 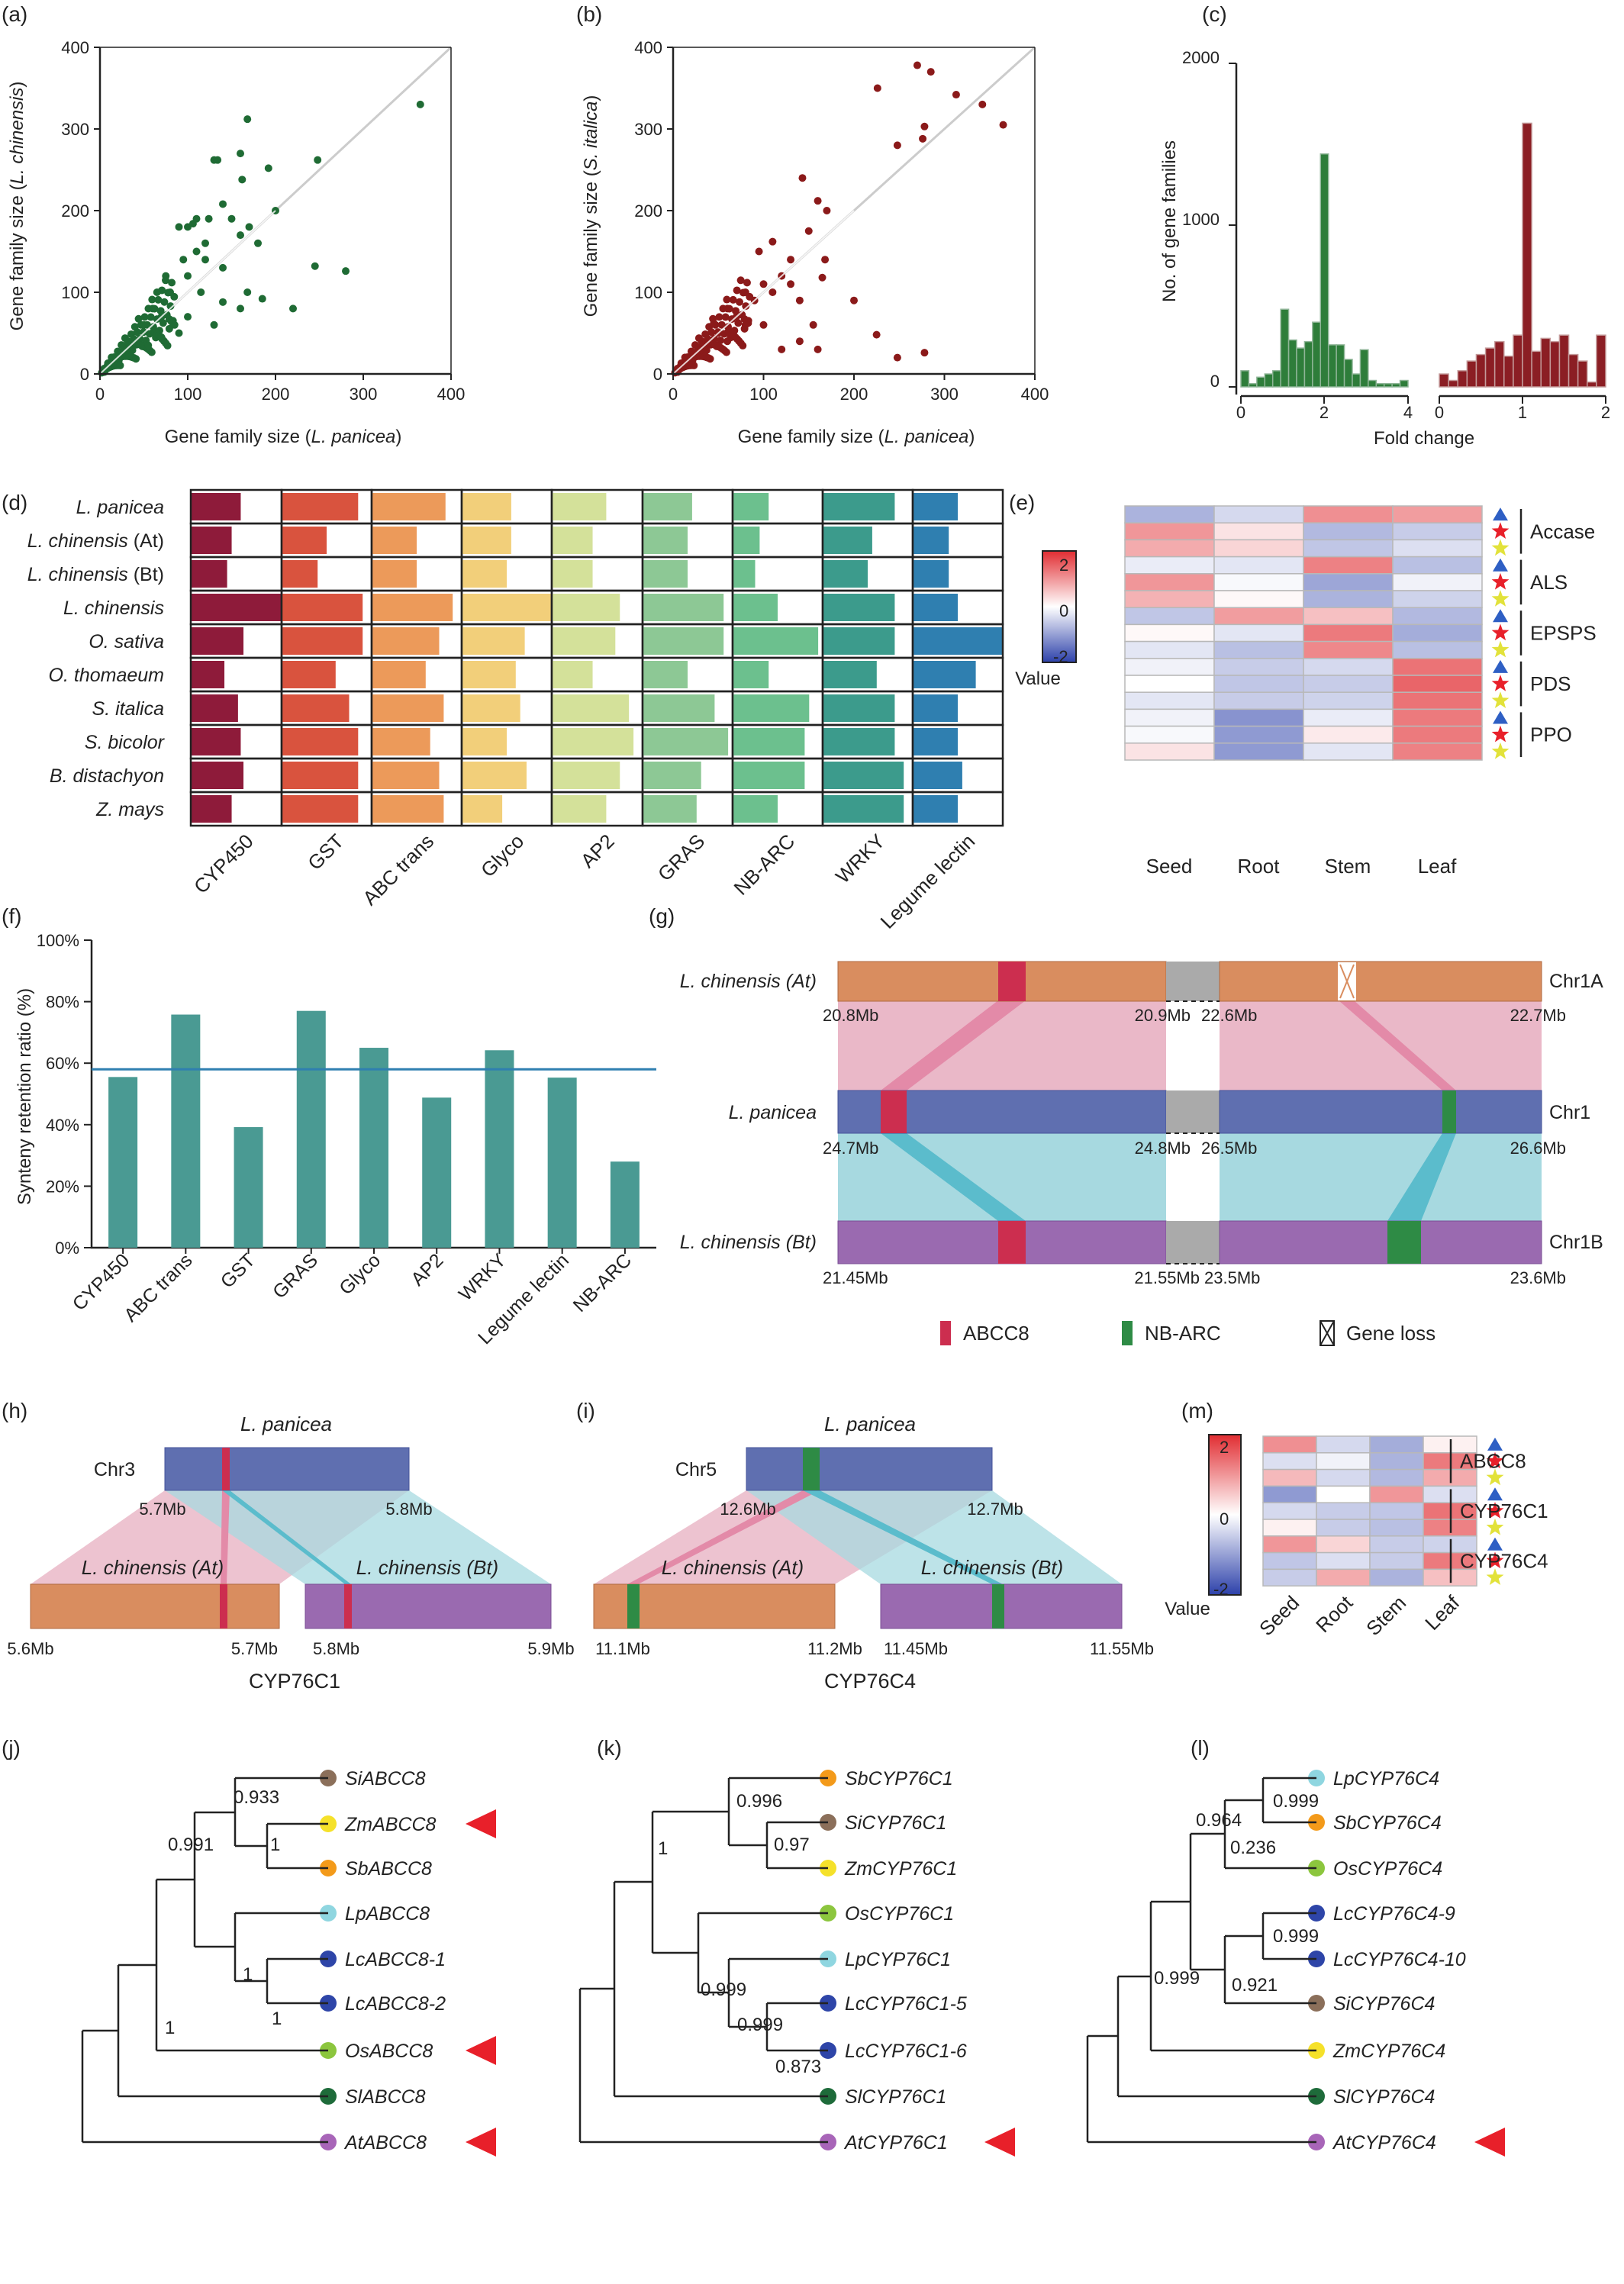 I want to click on chr1b-gap, so click(x=1193, y=1242).